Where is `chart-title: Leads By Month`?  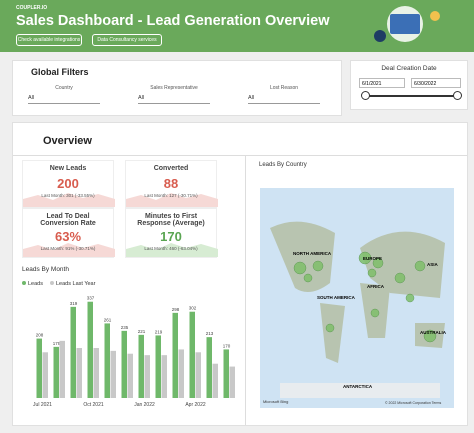 chart-title: Leads By Month is located at coordinates (45, 269).